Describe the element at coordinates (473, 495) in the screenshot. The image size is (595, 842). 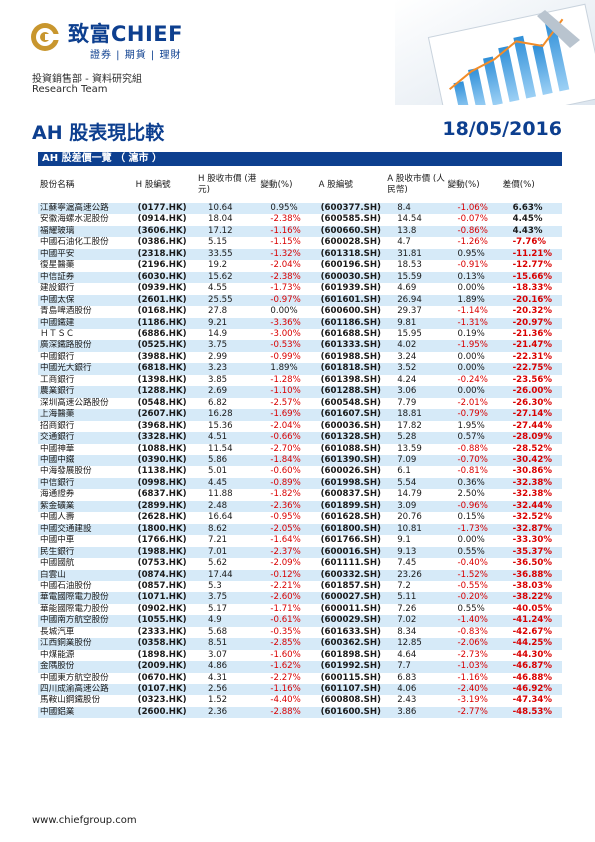
I see `a-share-change-cell: 2.50%` at that location.